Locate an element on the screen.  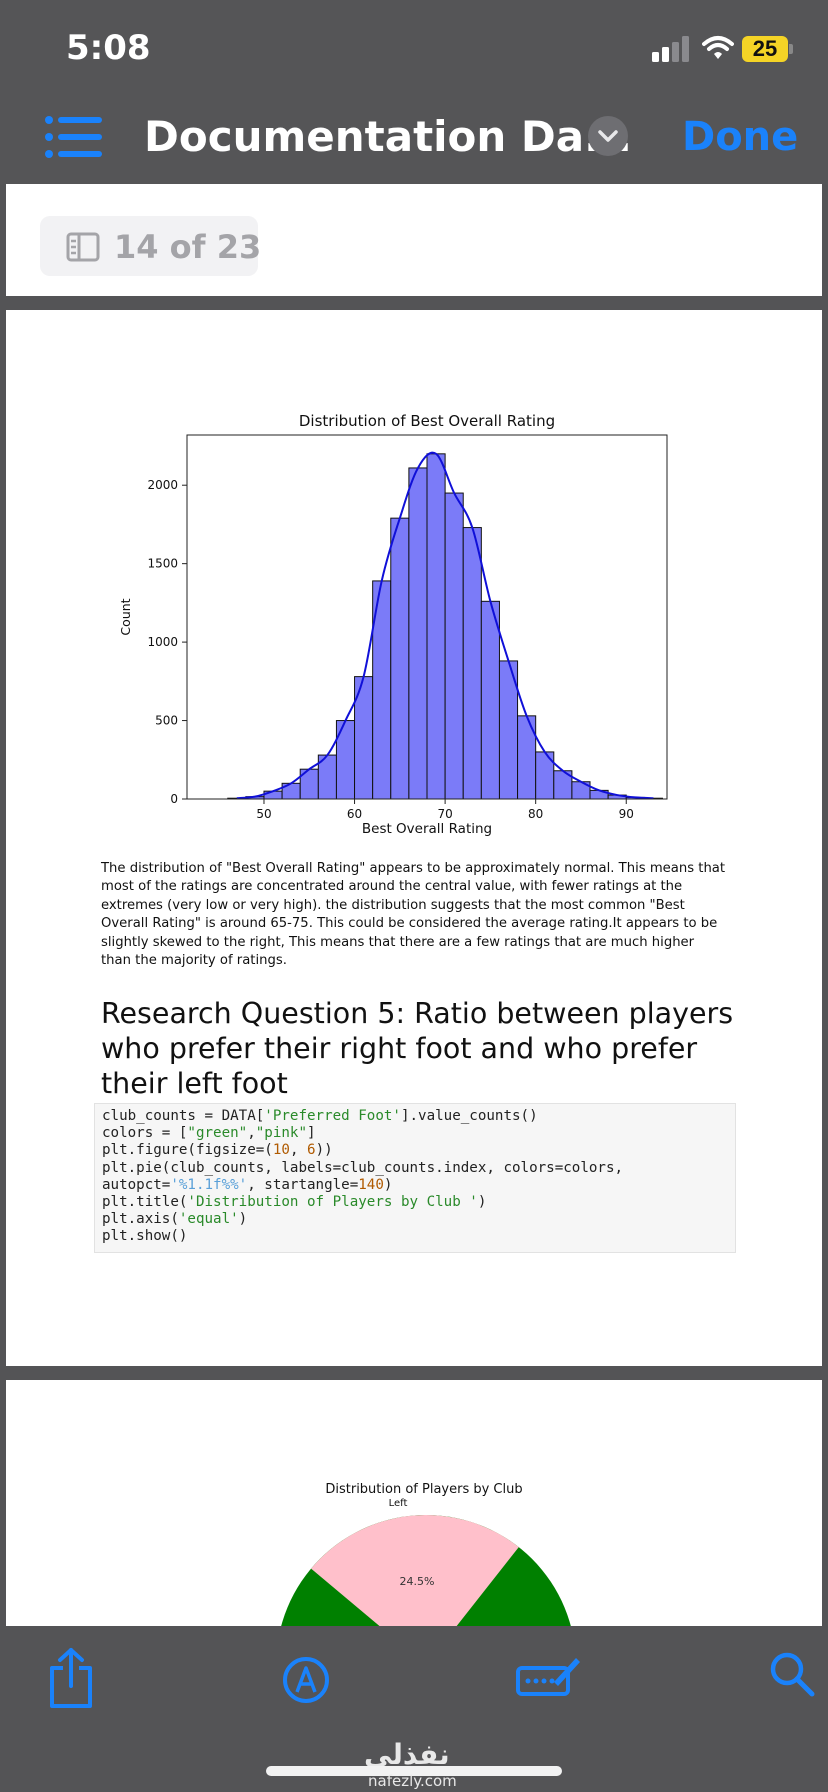
watermark-arabic: نفذلي is located at coordinates (407, 1754).